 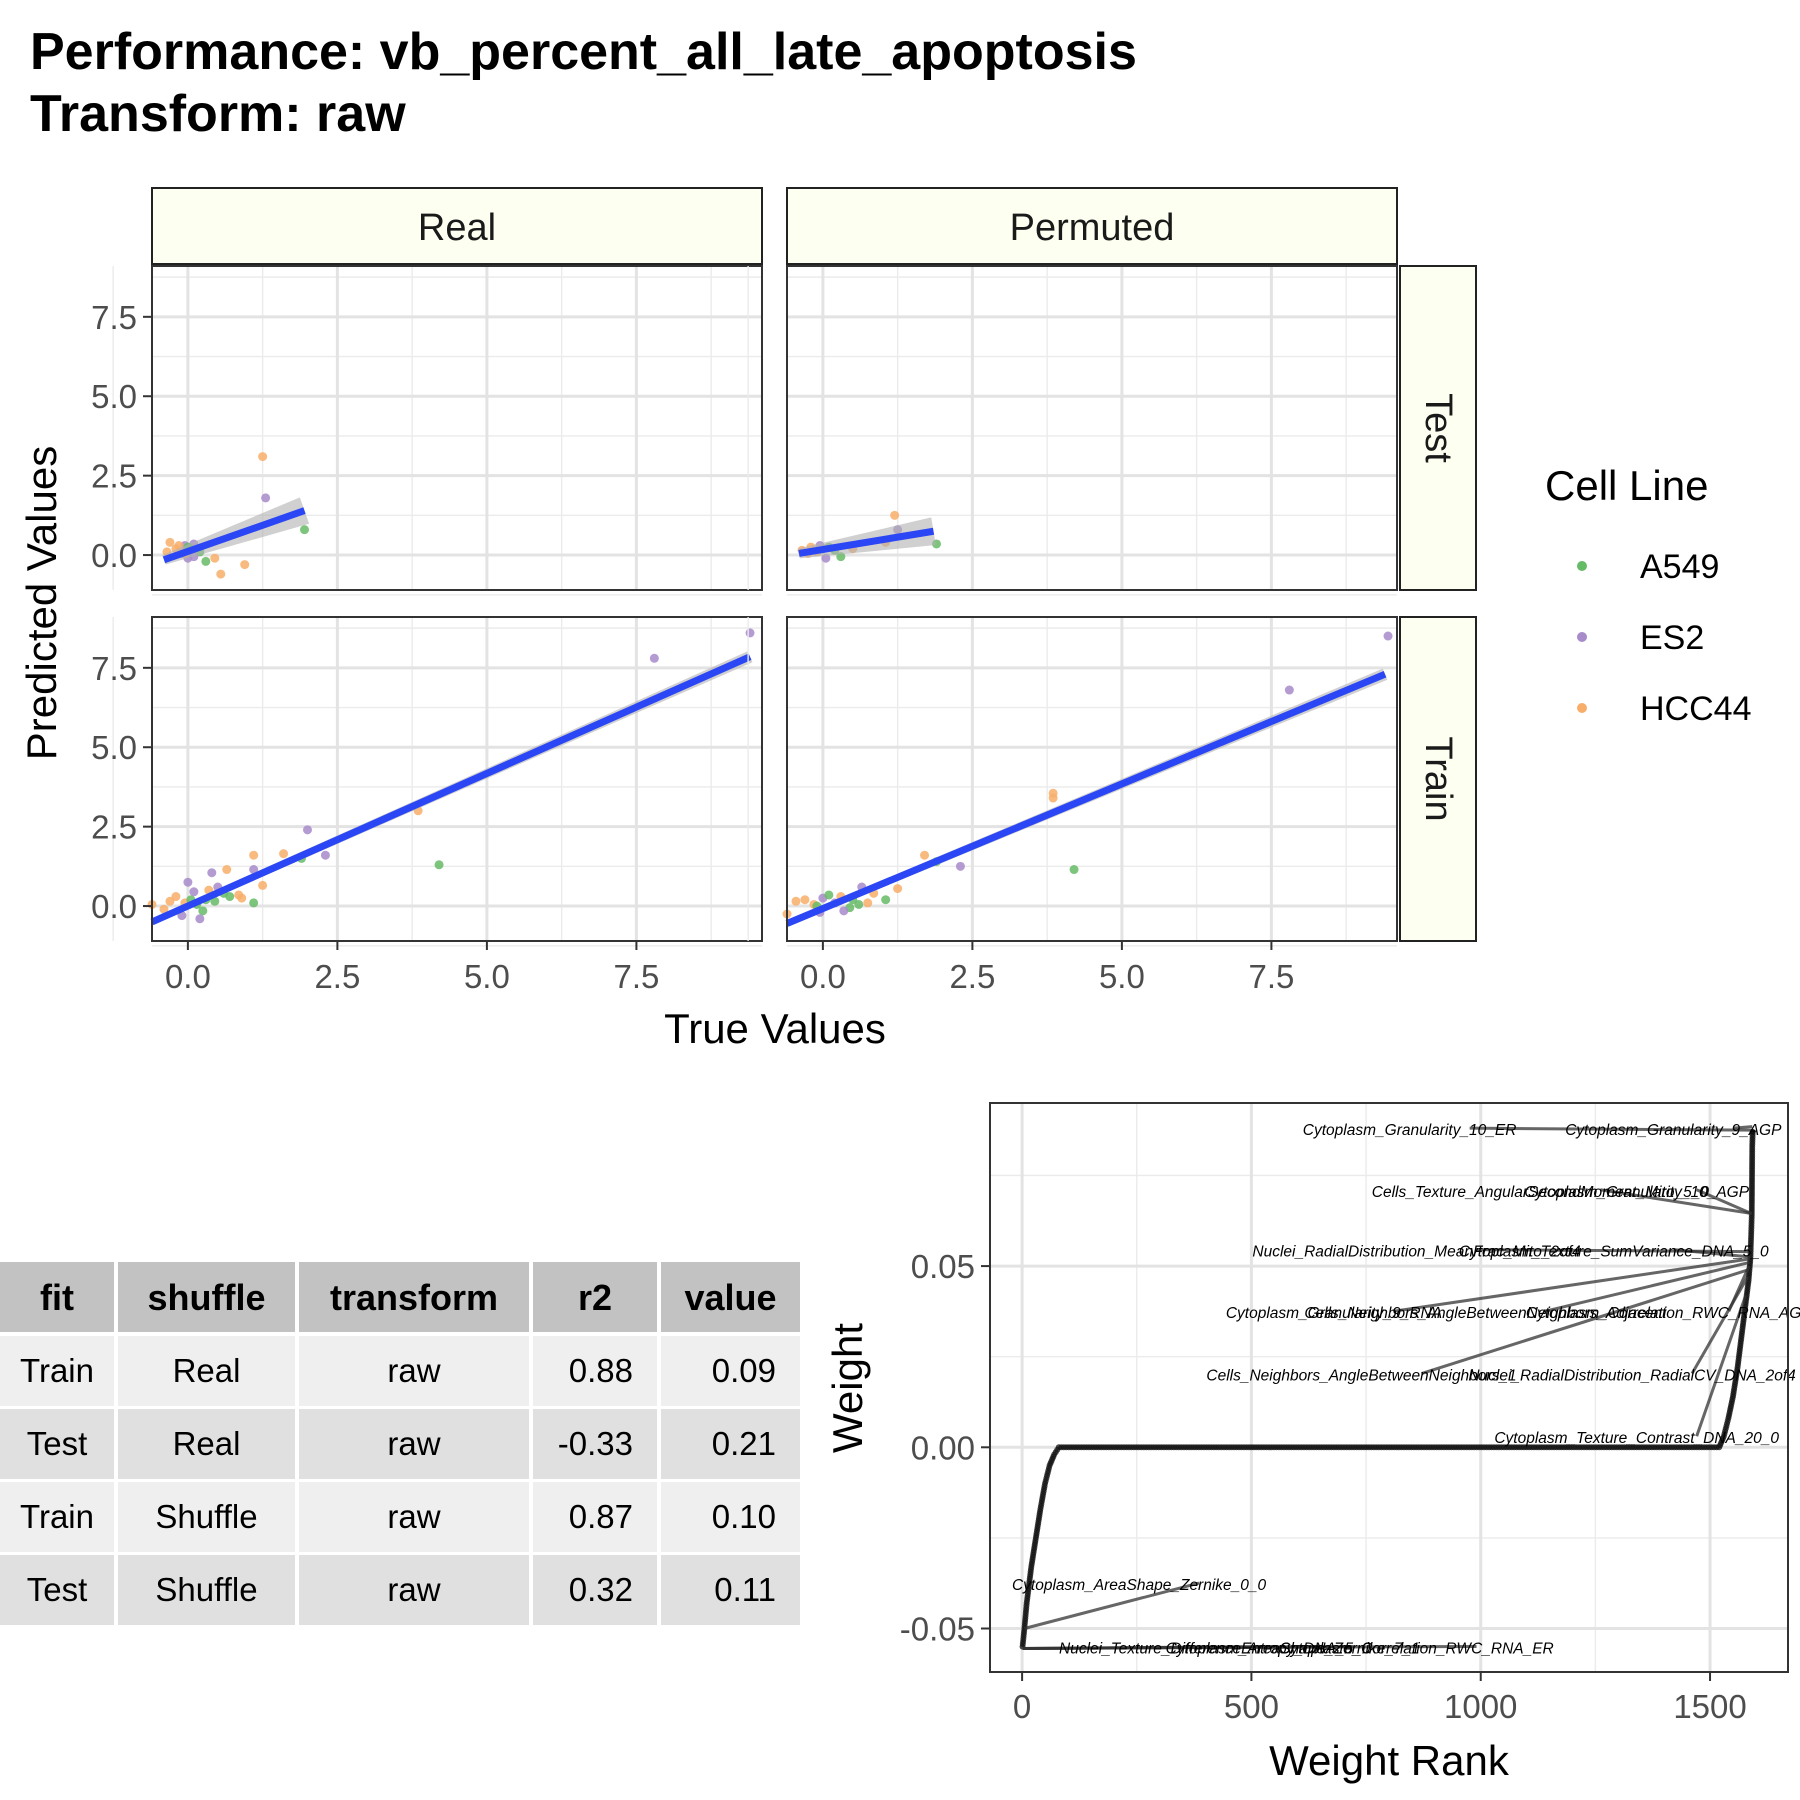 I want to click on legend-label-a549: A549, so click(x=1679, y=567).